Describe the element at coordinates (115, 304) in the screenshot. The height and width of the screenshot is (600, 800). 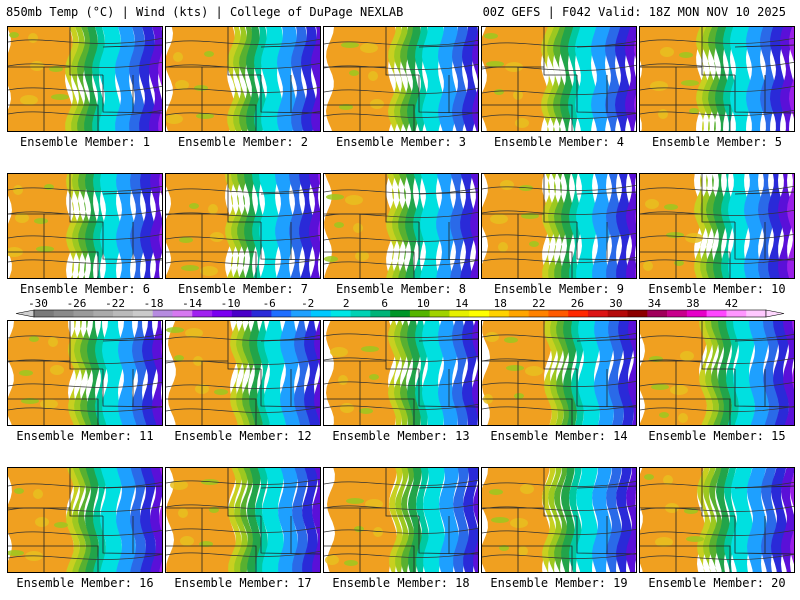
I see `colorbar-tick-label: -22` at that location.